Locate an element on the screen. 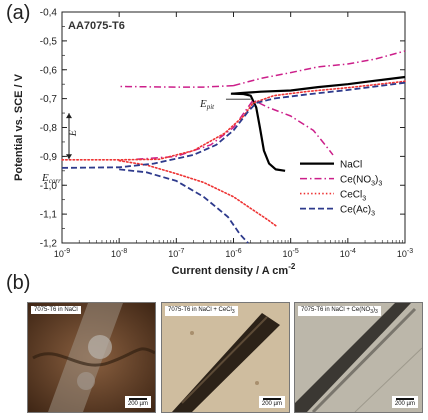 The width and height of the screenshot is (428, 420). micrograph-cenitrate-scalebar: 200 µm is located at coordinates (404, 402).